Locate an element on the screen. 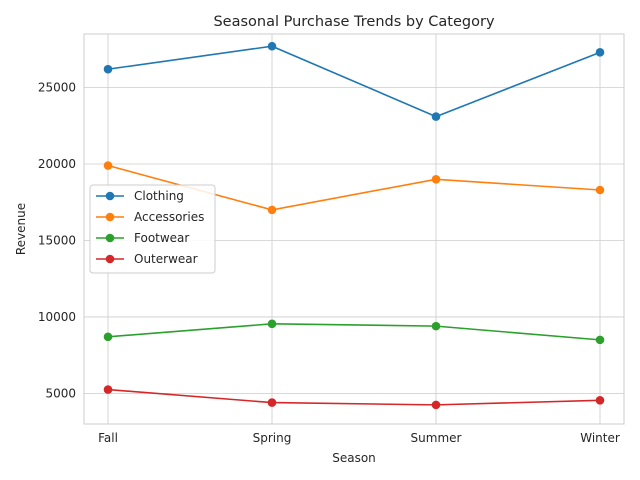 This screenshot has height=480, width=640. legend-label: Footwear is located at coordinates (161, 238).